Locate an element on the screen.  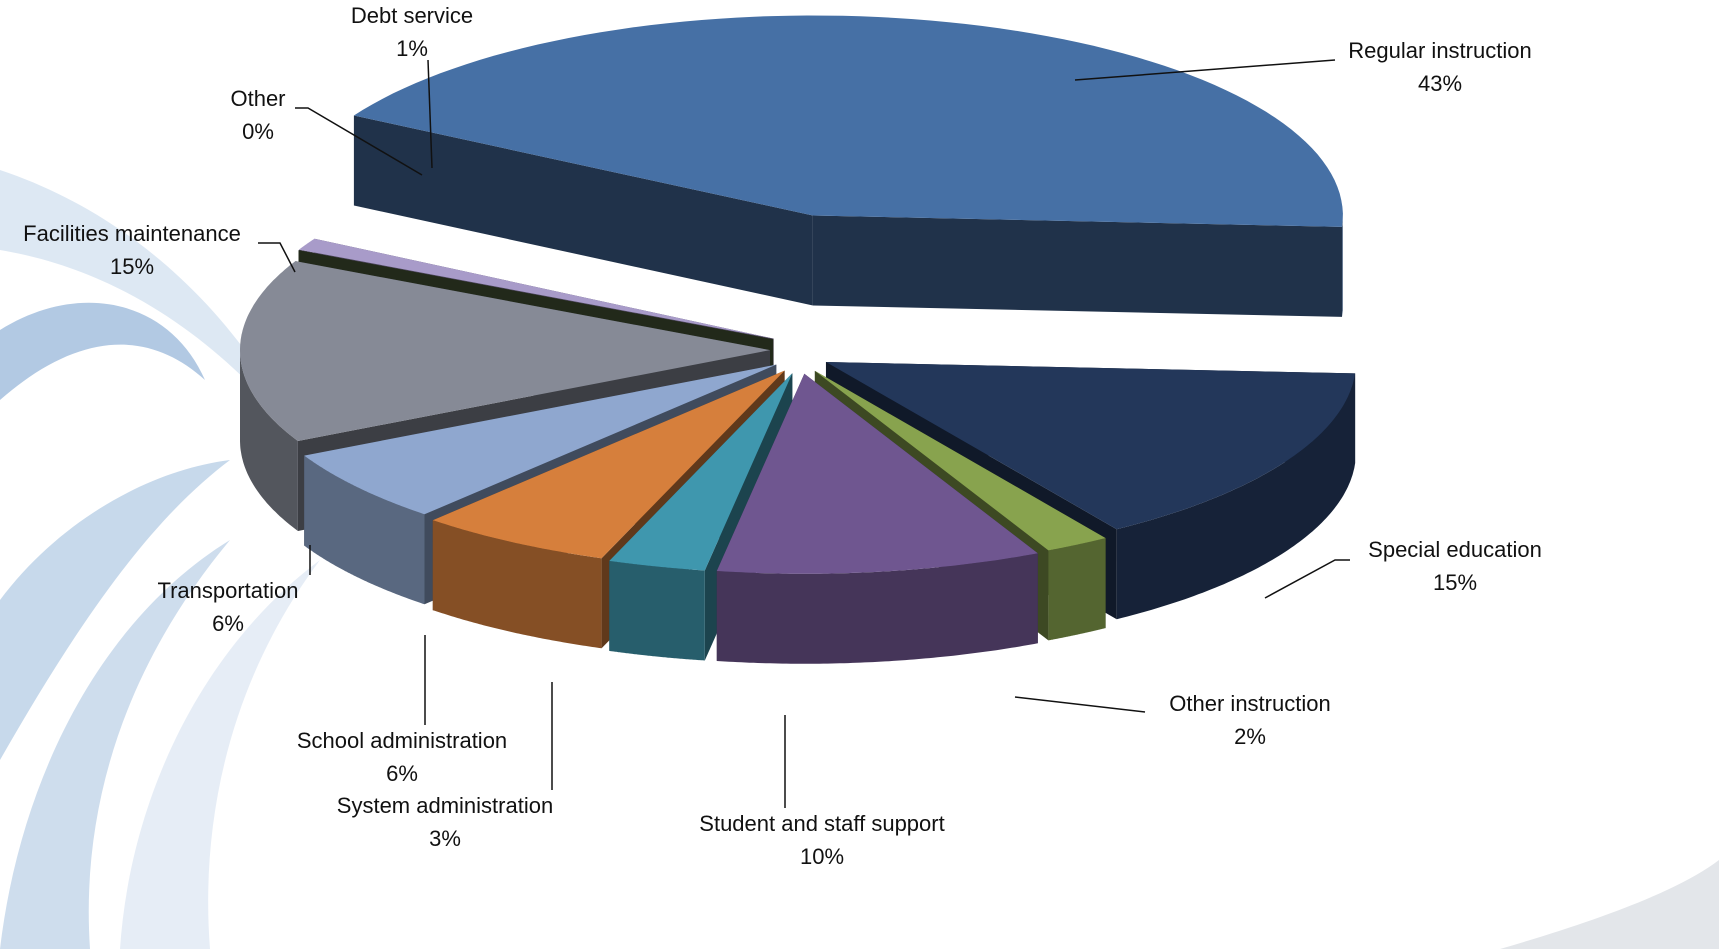
category-label: Student and staff support is located at coordinates (821, 823).